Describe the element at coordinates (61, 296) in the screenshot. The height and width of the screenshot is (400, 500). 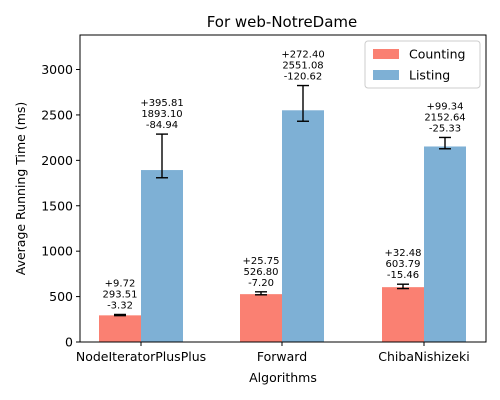
I see `y-tick-label-1: 500` at that location.